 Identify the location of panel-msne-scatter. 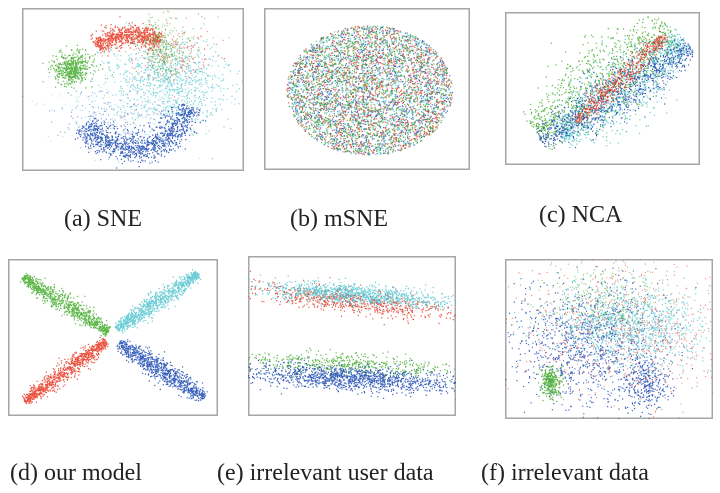
(367, 89).